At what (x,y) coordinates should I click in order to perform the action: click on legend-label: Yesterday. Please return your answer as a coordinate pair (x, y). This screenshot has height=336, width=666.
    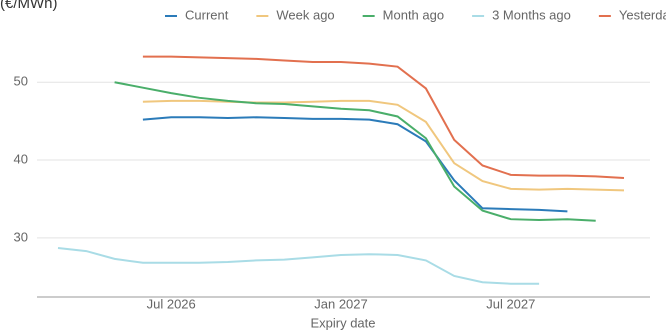
    Looking at the image, I should click on (642, 14).